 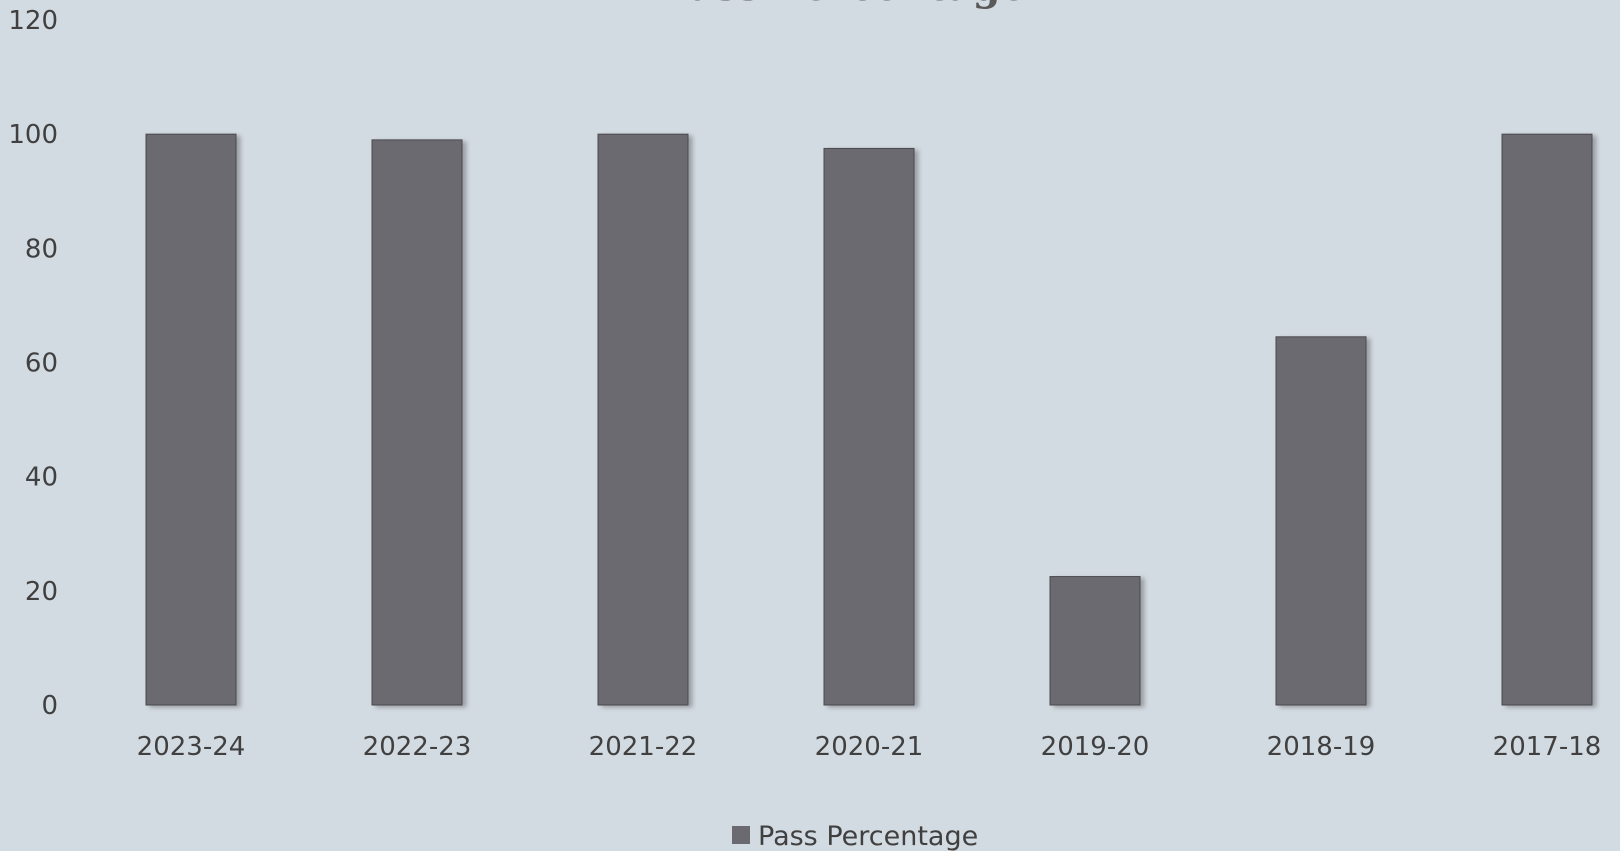 I want to click on x-tick-label: 2021-22, so click(x=643, y=747).